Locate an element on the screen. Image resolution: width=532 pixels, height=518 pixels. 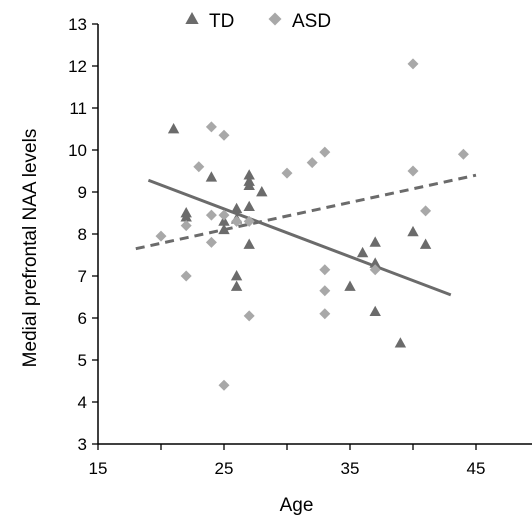
x-tick-label: 45 is located at coordinates (476, 468).